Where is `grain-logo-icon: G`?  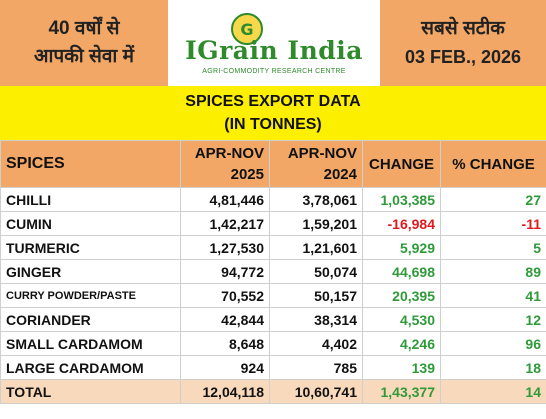 grain-logo-icon: G is located at coordinates (247, 29).